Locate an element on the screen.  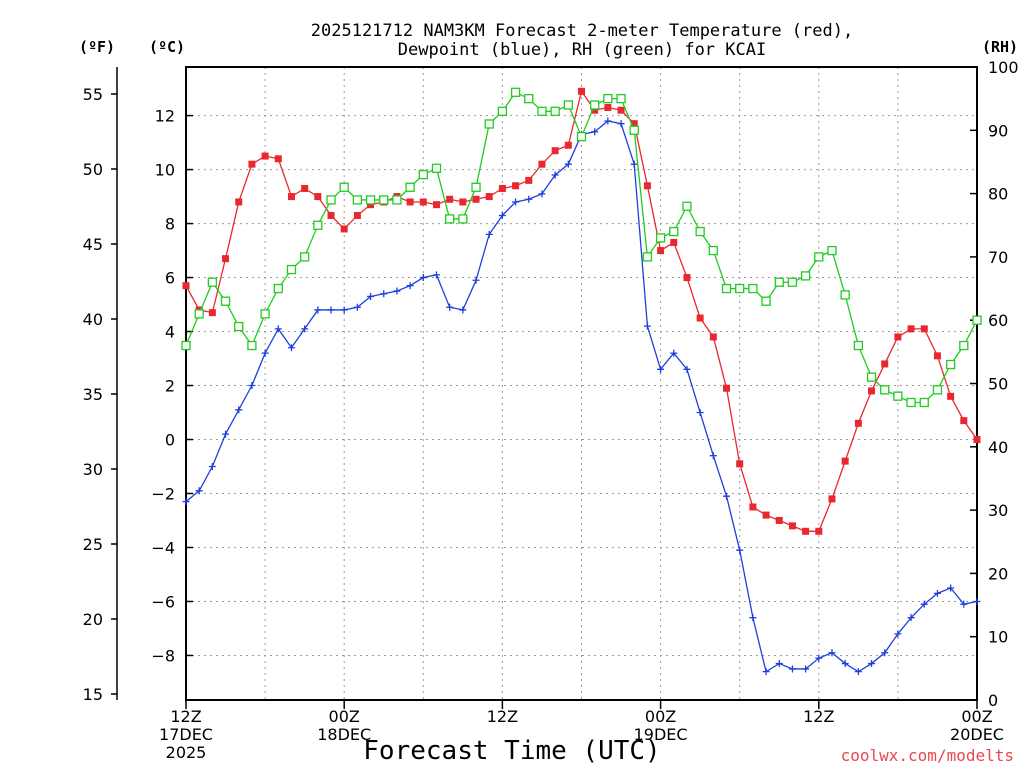
x-tick-label: 18DEC is located at coordinates (344, 734).